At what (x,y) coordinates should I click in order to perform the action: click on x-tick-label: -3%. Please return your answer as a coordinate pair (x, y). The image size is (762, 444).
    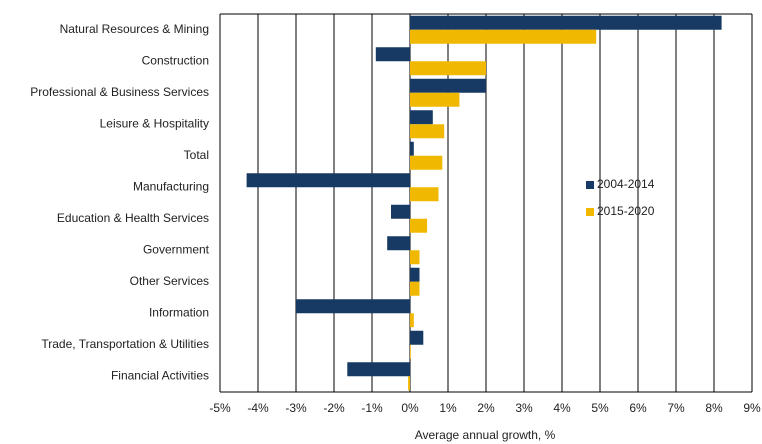
    Looking at the image, I should click on (296, 408).